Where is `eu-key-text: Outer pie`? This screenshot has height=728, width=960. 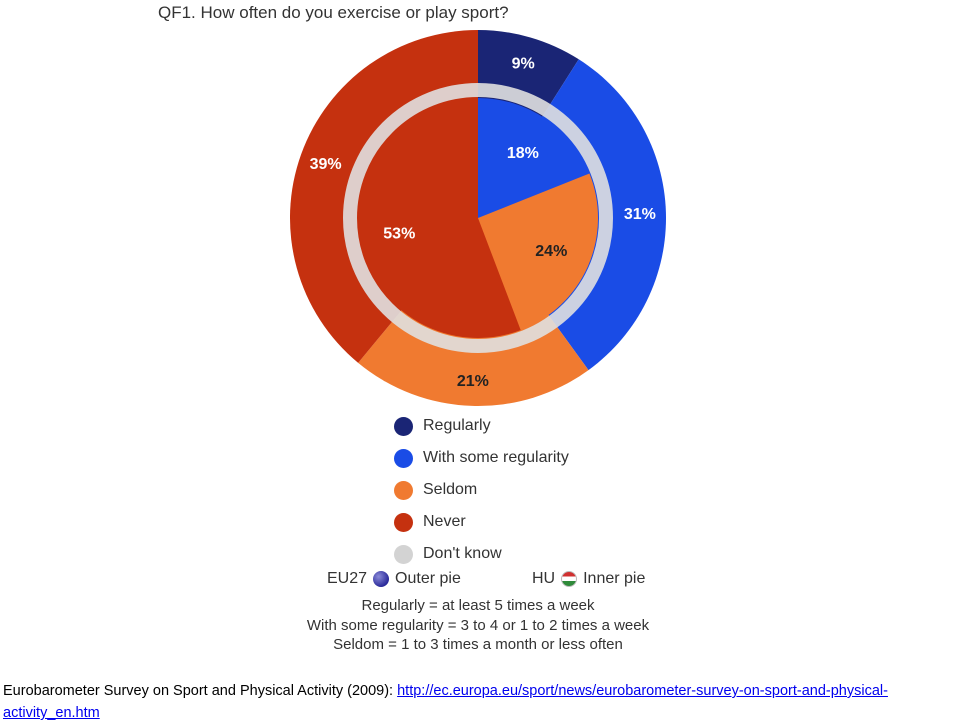 eu-key-text: Outer pie is located at coordinates (428, 578).